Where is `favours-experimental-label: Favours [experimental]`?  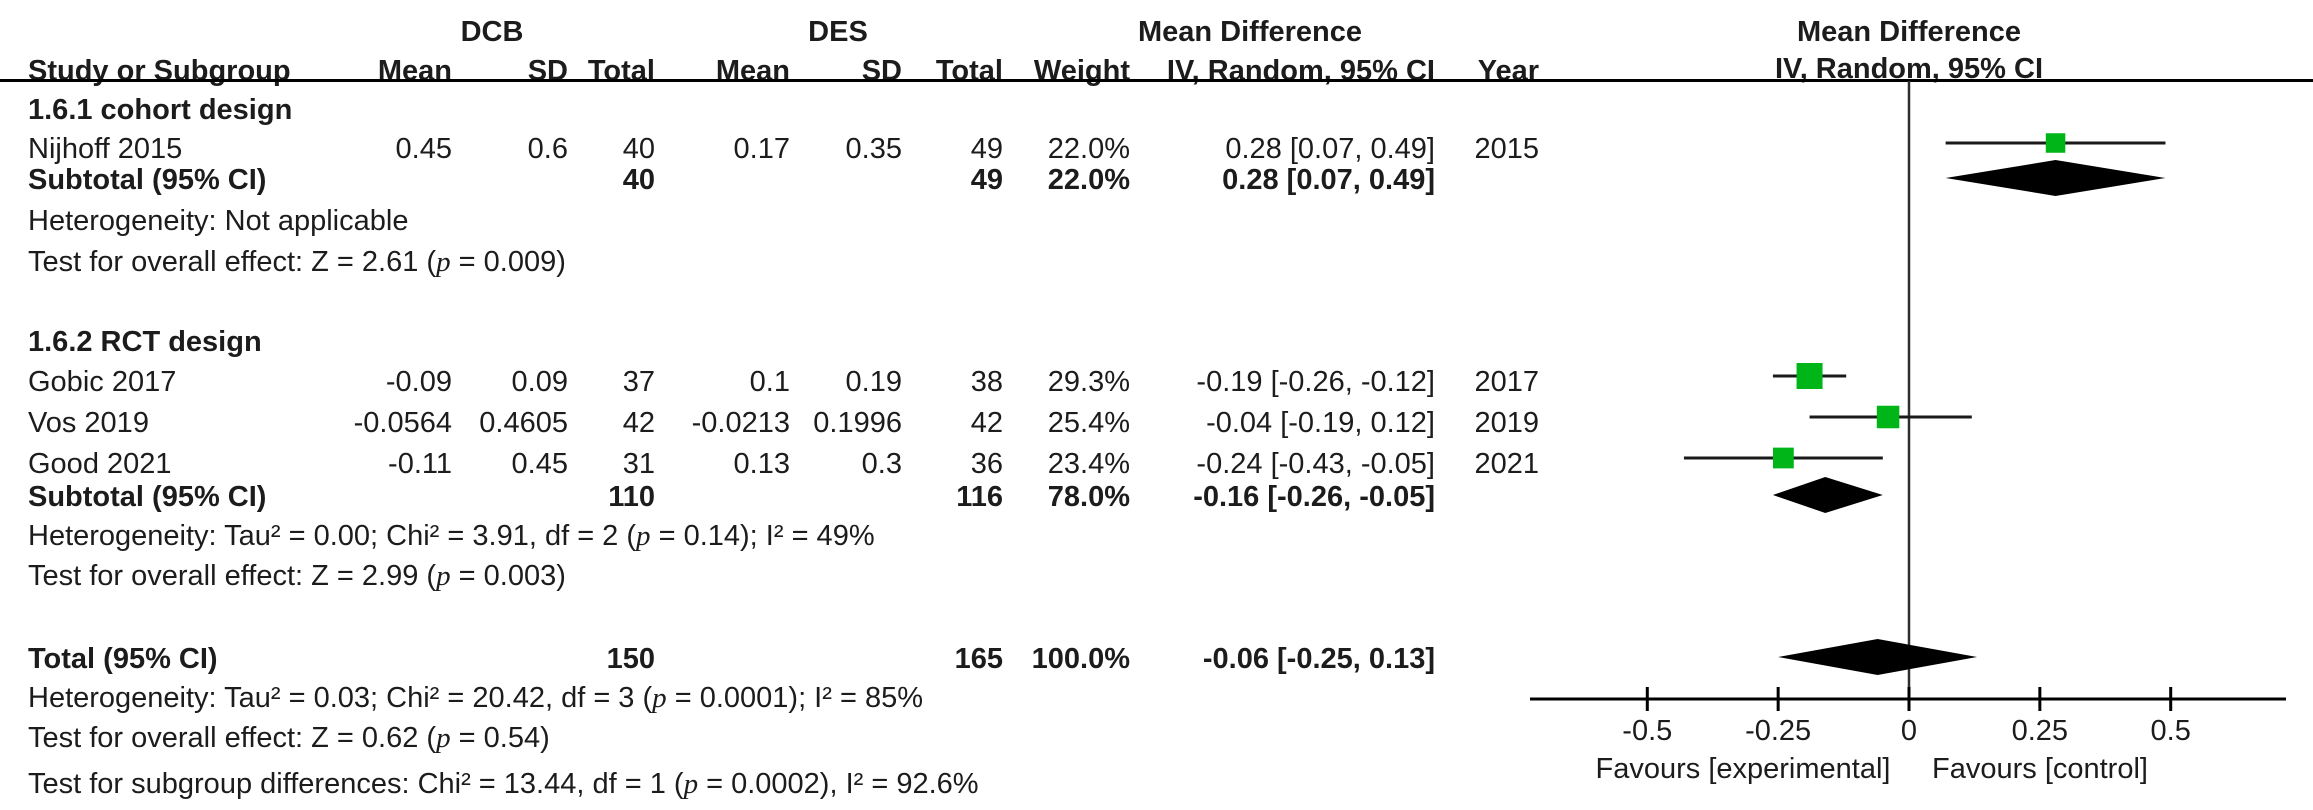
favours-experimental-label: Favours [experimental] is located at coordinates (1743, 769).